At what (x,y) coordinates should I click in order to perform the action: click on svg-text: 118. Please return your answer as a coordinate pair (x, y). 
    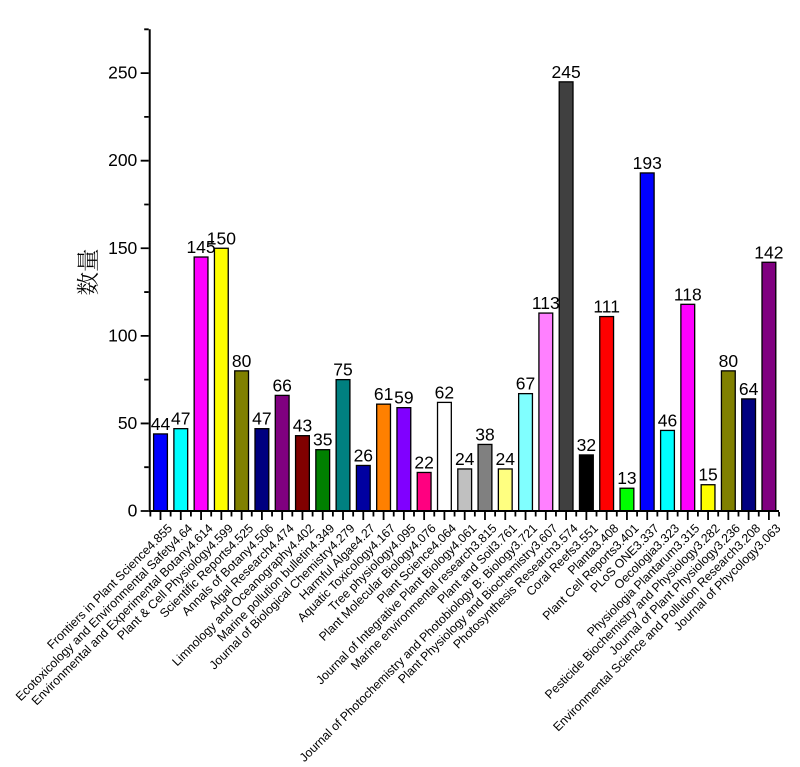
    Looking at the image, I should click on (688, 294).